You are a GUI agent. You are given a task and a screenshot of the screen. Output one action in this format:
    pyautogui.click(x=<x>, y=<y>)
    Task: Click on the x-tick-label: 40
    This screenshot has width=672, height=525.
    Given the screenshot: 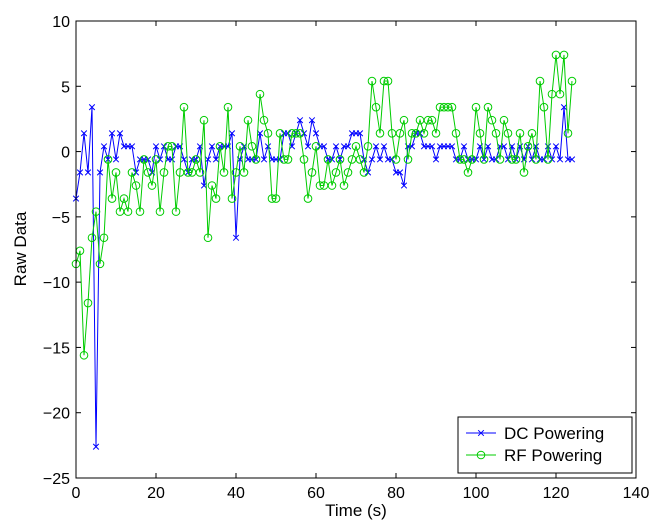 What is the action you would take?
    pyautogui.click(x=236, y=493)
    